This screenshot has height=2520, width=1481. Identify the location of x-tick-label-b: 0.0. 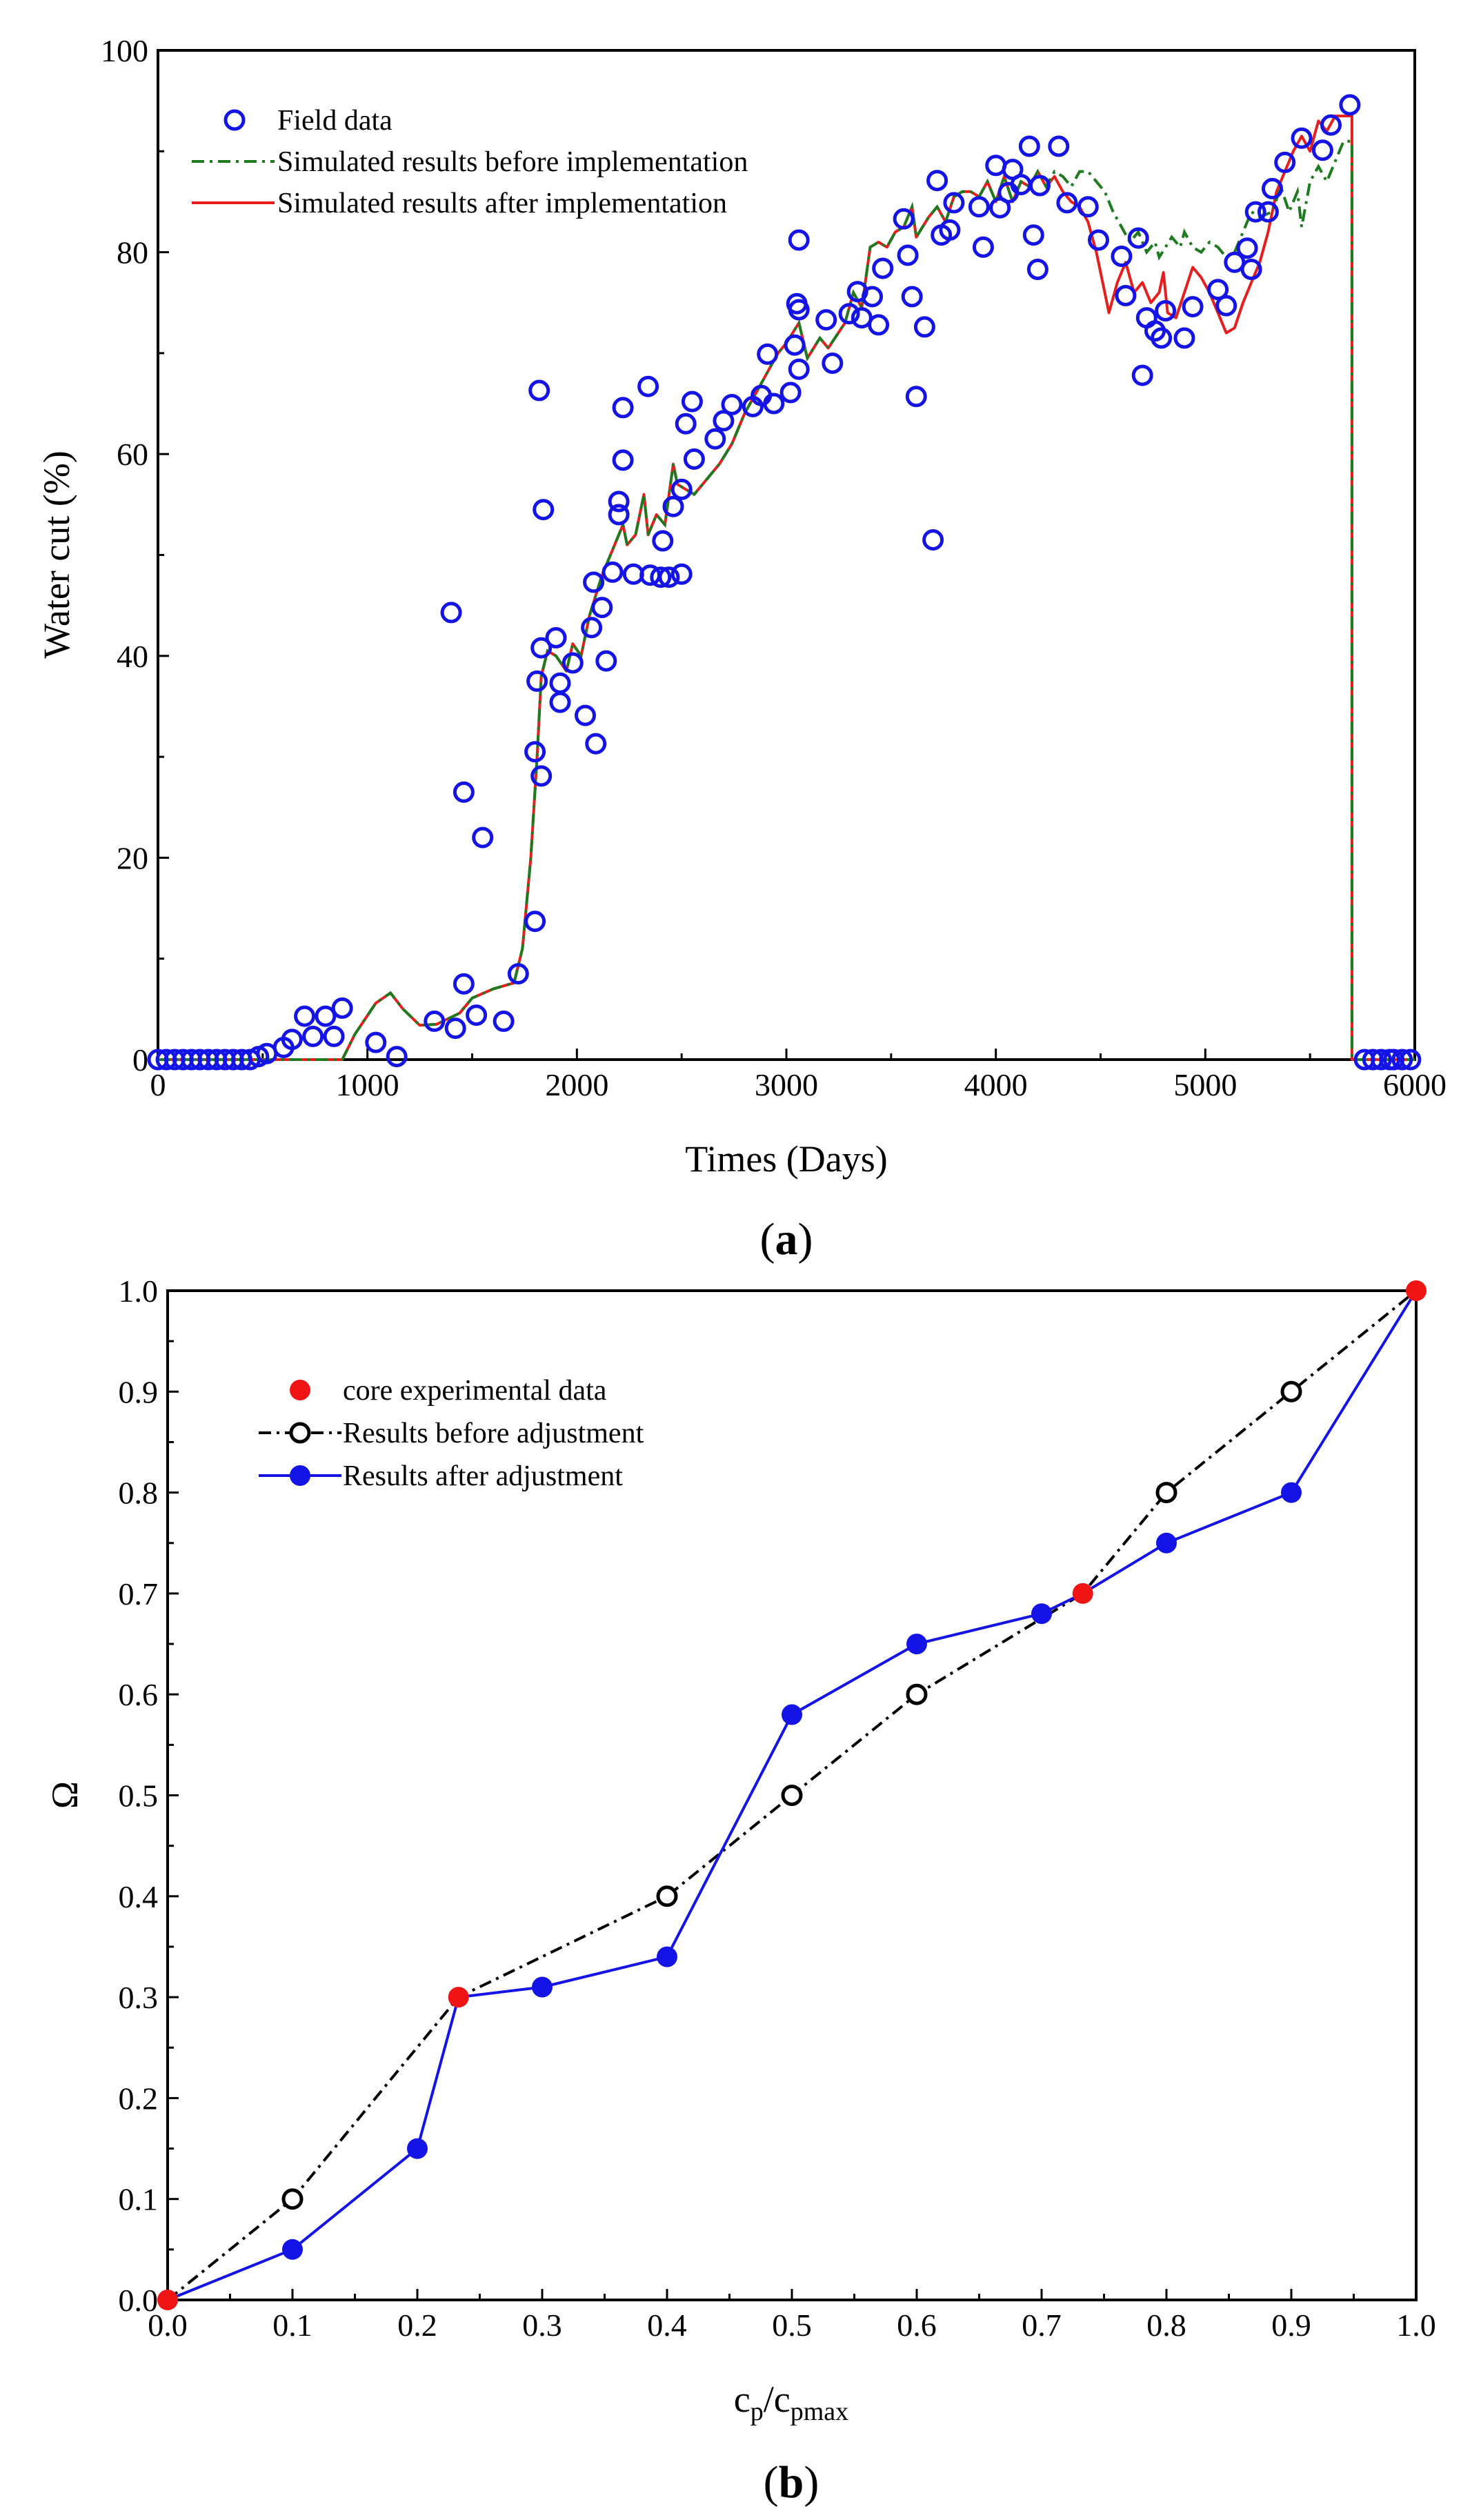
(168, 2325).